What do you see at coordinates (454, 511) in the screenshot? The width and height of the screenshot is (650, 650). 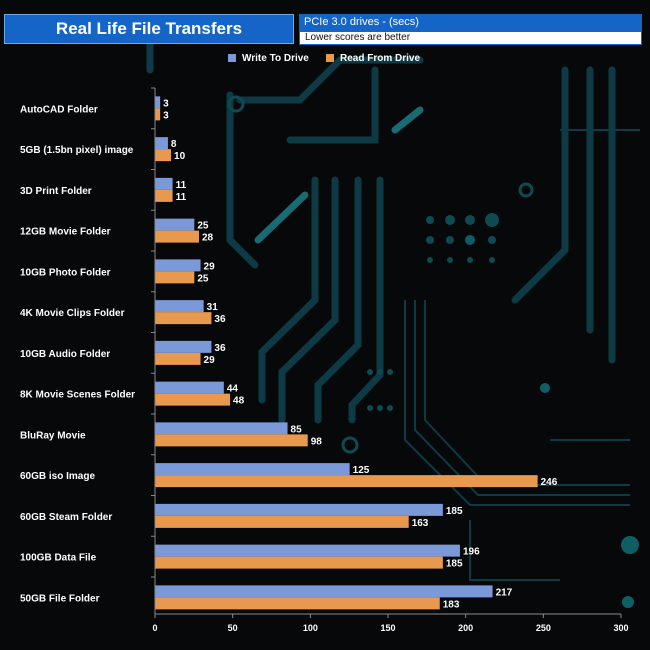 I see `data-label-write: 185` at bounding box center [454, 511].